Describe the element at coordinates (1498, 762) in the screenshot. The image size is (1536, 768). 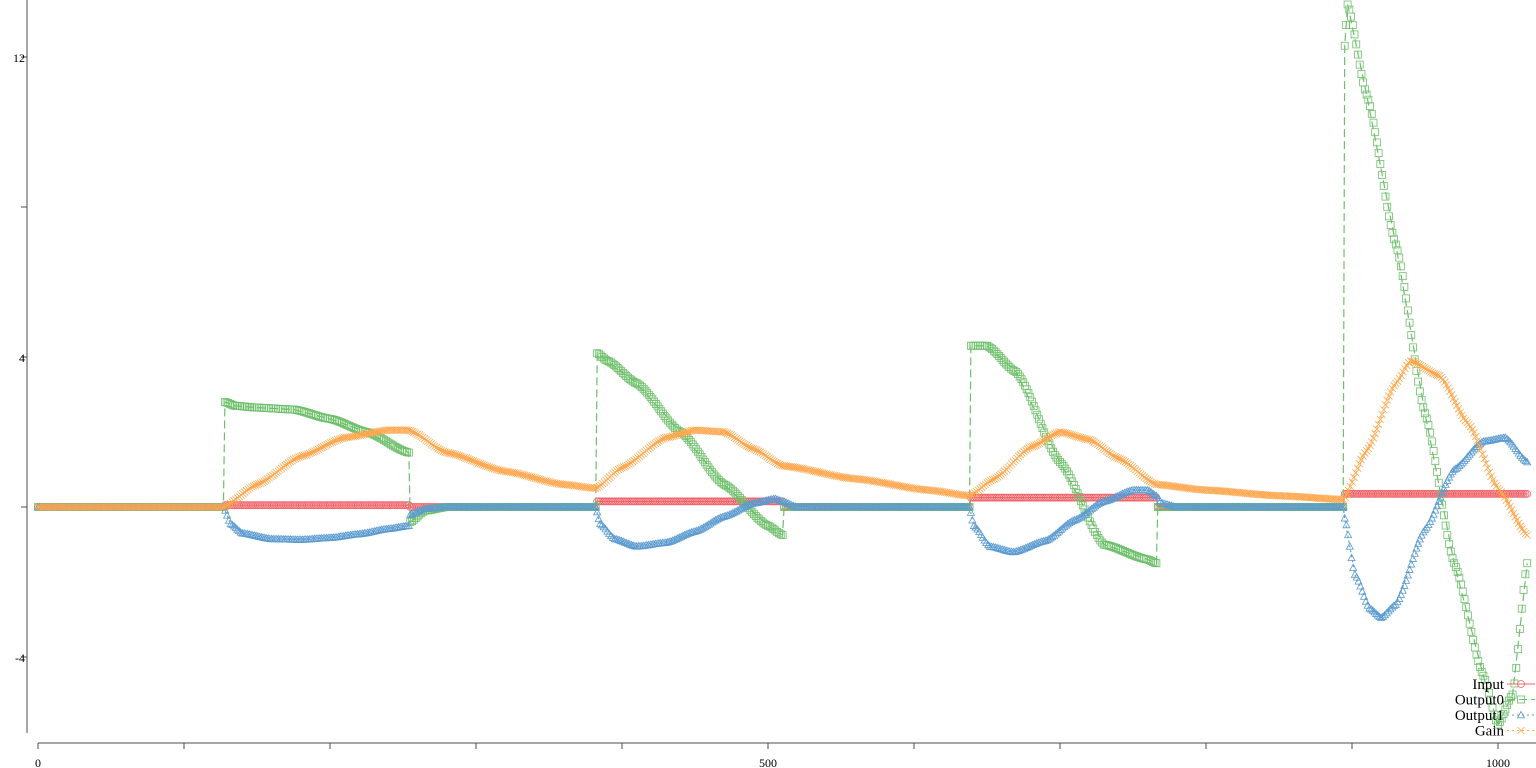
I see `x-tick-label: 1000` at that location.